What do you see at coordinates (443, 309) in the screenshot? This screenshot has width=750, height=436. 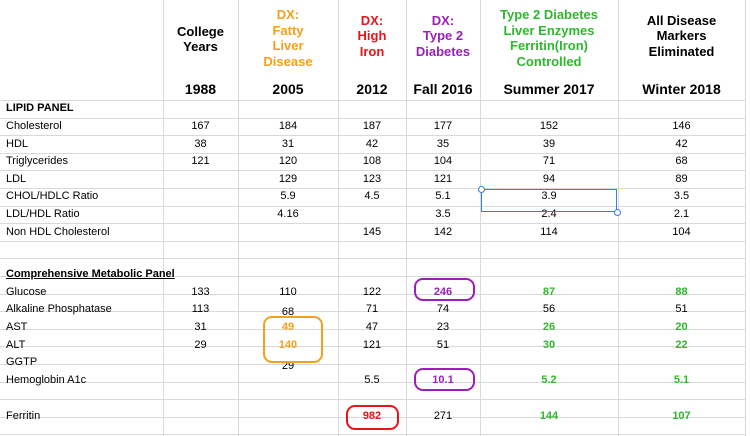 I see `table-cell: 74` at bounding box center [443, 309].